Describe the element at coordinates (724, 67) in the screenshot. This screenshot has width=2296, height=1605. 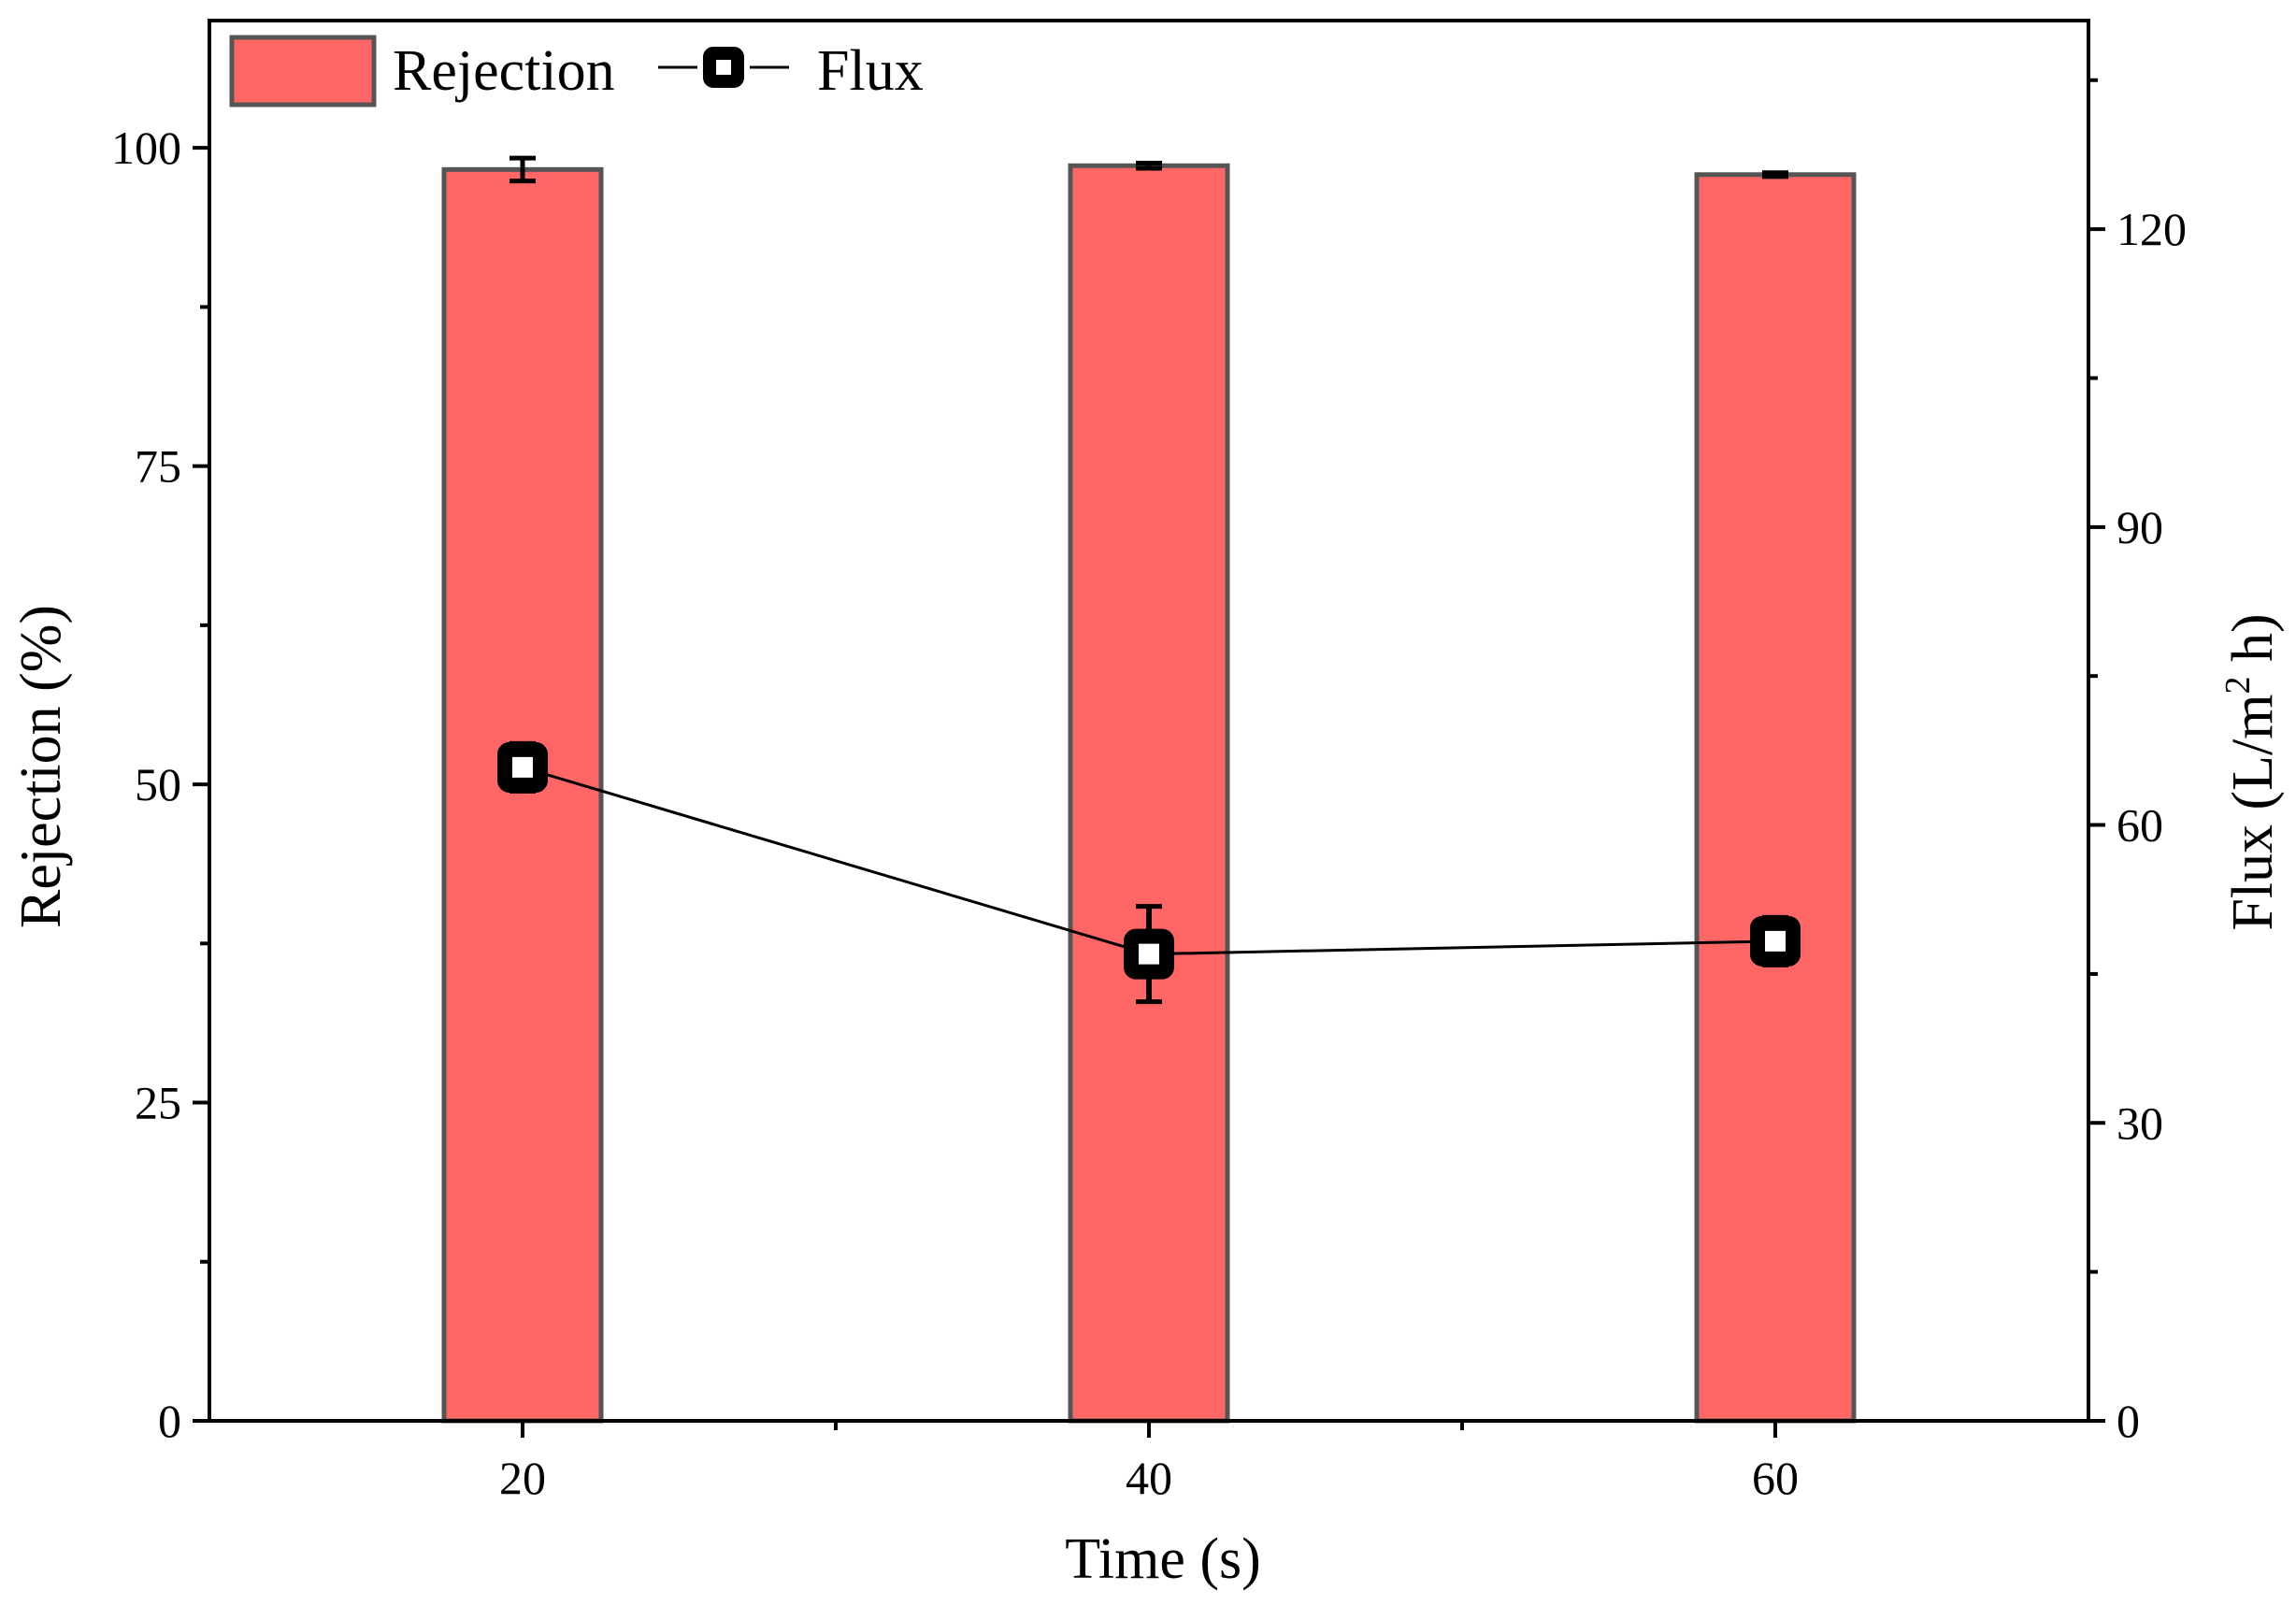
I see `legend-flux-marker` at that location.